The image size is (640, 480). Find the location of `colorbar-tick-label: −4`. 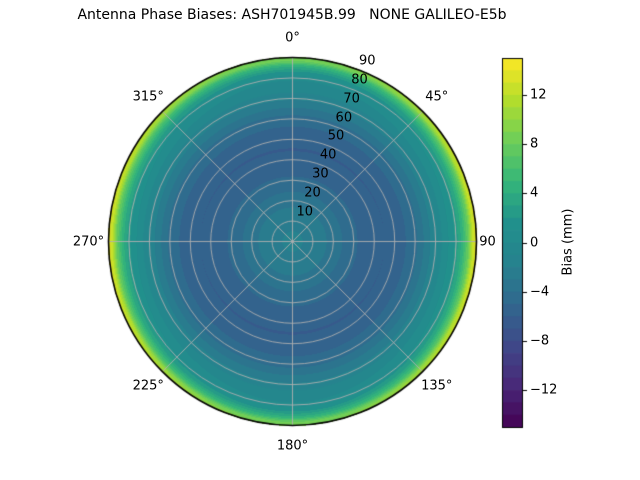

colorbar-tick-label: −4 is located at coordinates (540, 292).